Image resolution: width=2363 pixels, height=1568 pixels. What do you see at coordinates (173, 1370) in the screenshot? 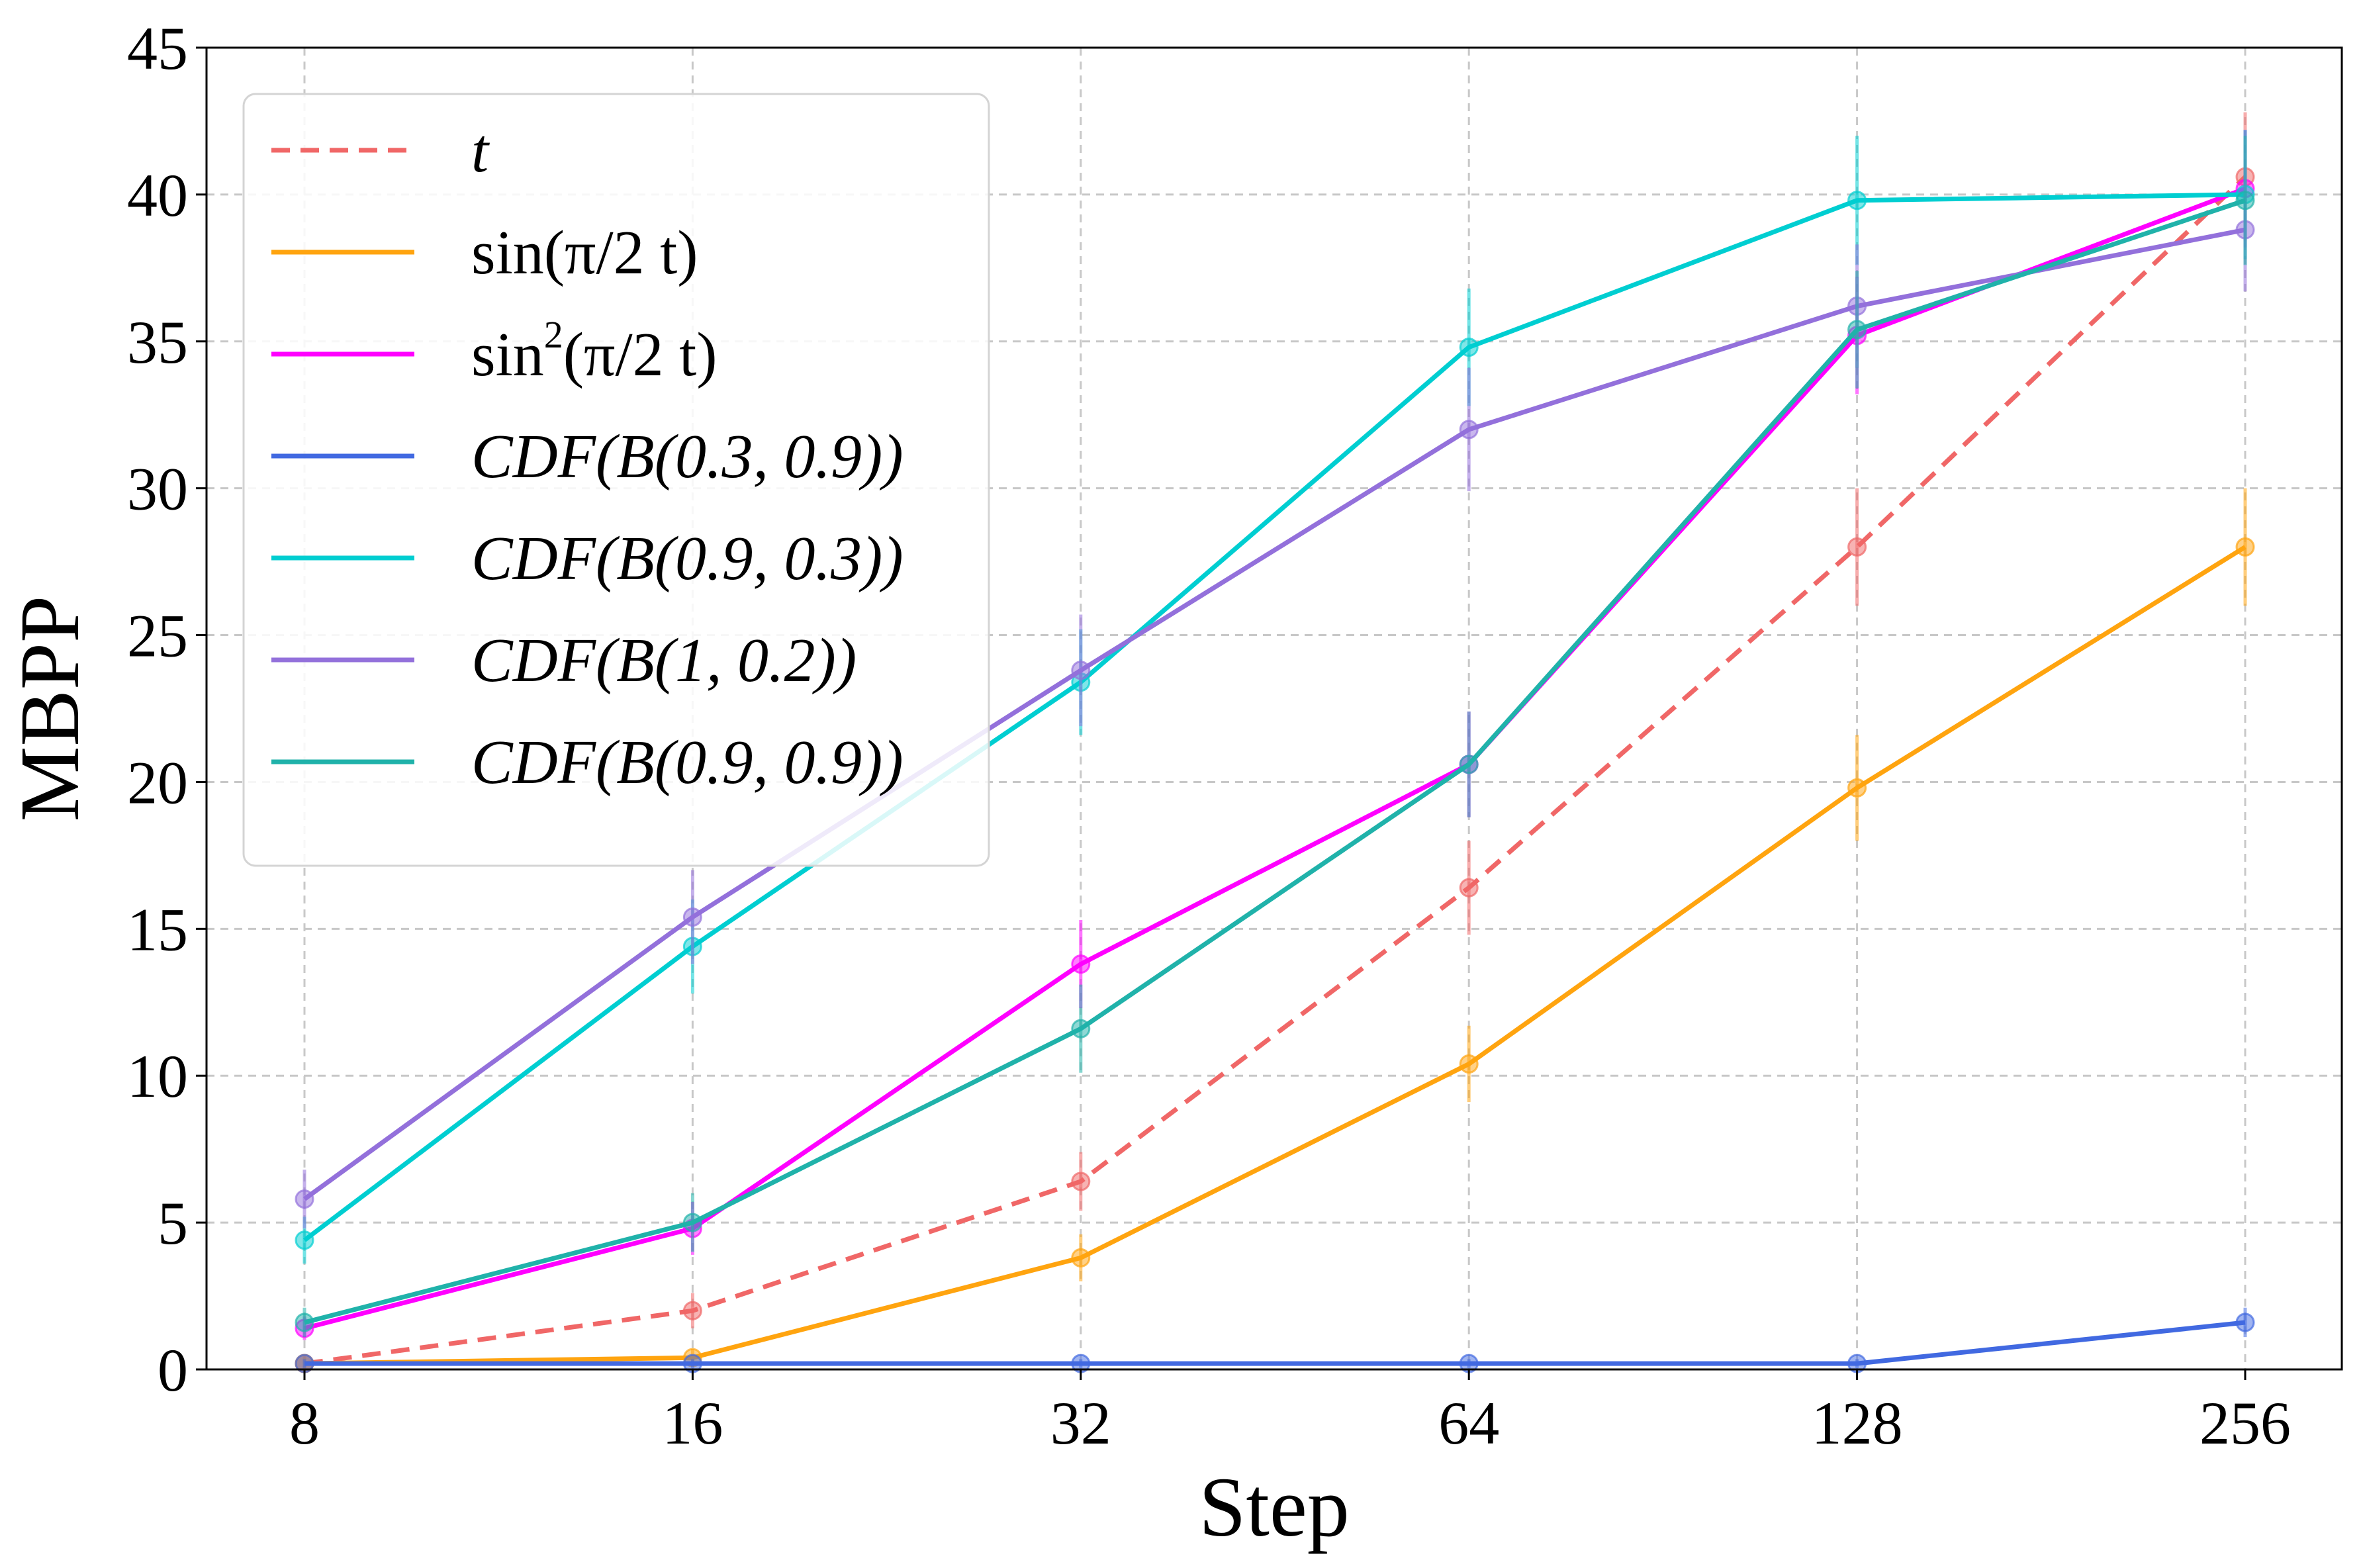
I see `y-tick-label: 0` at bounding box center [173, 1370].